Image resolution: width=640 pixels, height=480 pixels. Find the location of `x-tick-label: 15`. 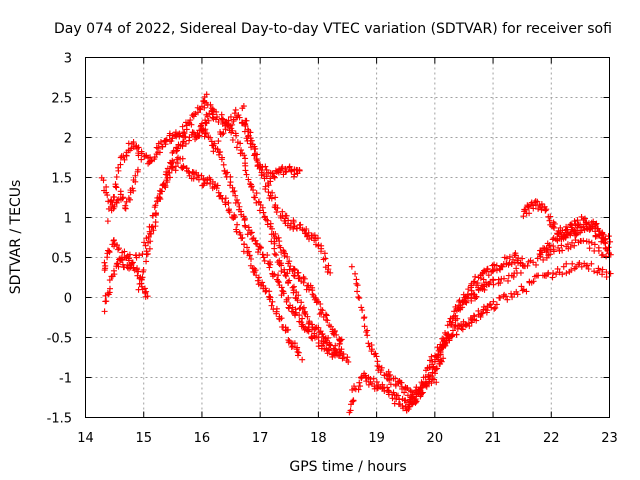

x-tick-label: 15 is located at coordinates (143, 438).